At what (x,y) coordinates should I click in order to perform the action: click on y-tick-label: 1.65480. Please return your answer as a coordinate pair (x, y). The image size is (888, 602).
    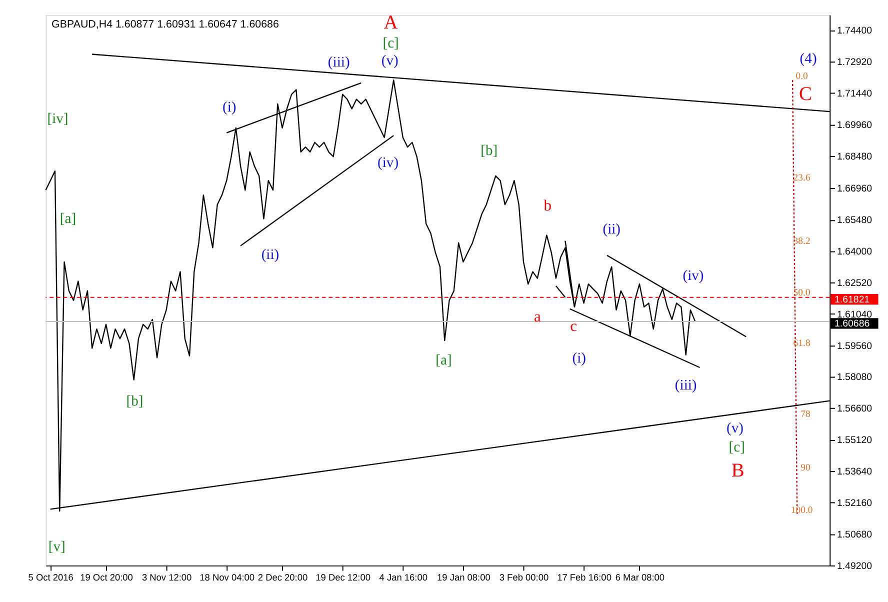
    Looking at the image, I should click on (854, 220).